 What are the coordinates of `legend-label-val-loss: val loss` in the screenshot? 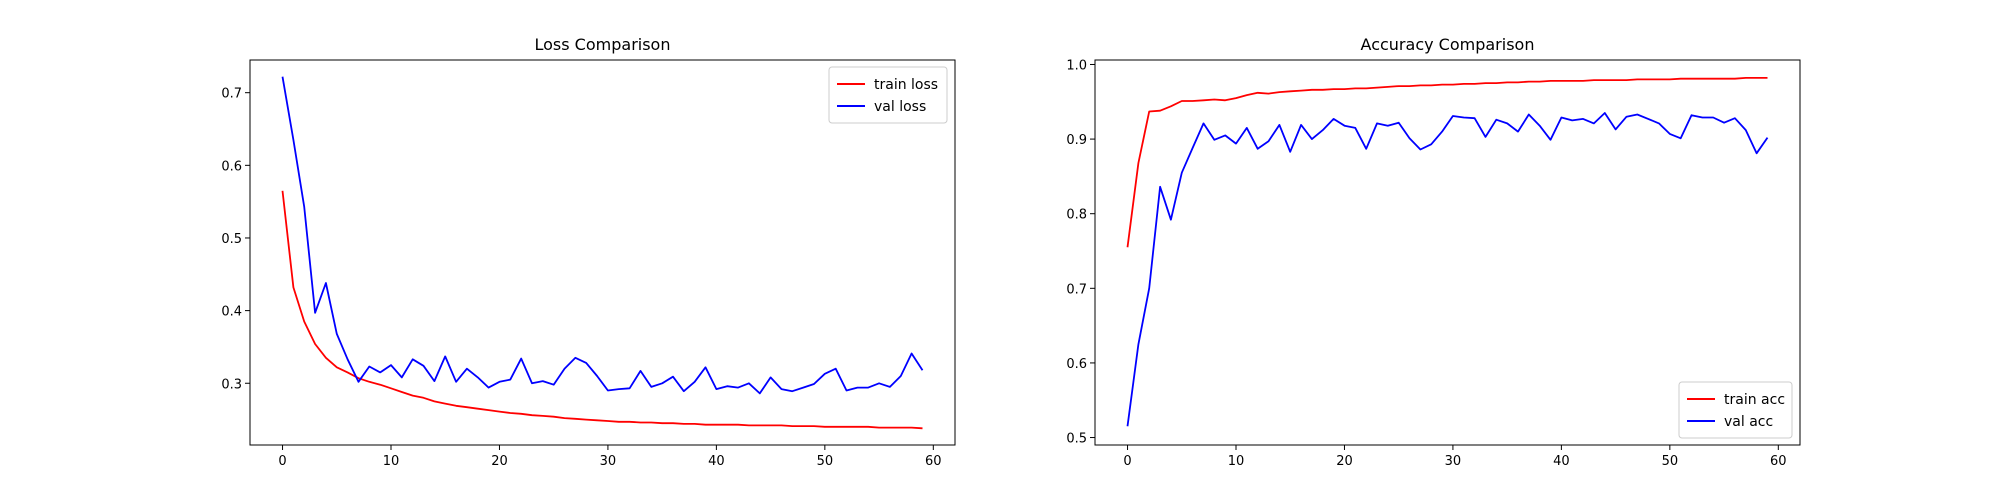 It's located at (900, 107).